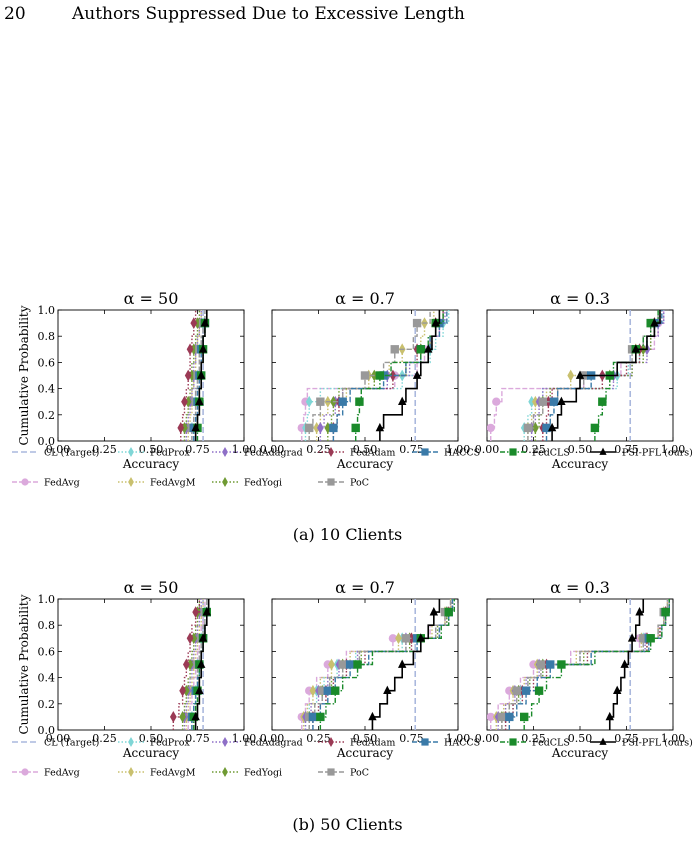  I want to click on y-tick-label: 0.2, so click(47, 415).